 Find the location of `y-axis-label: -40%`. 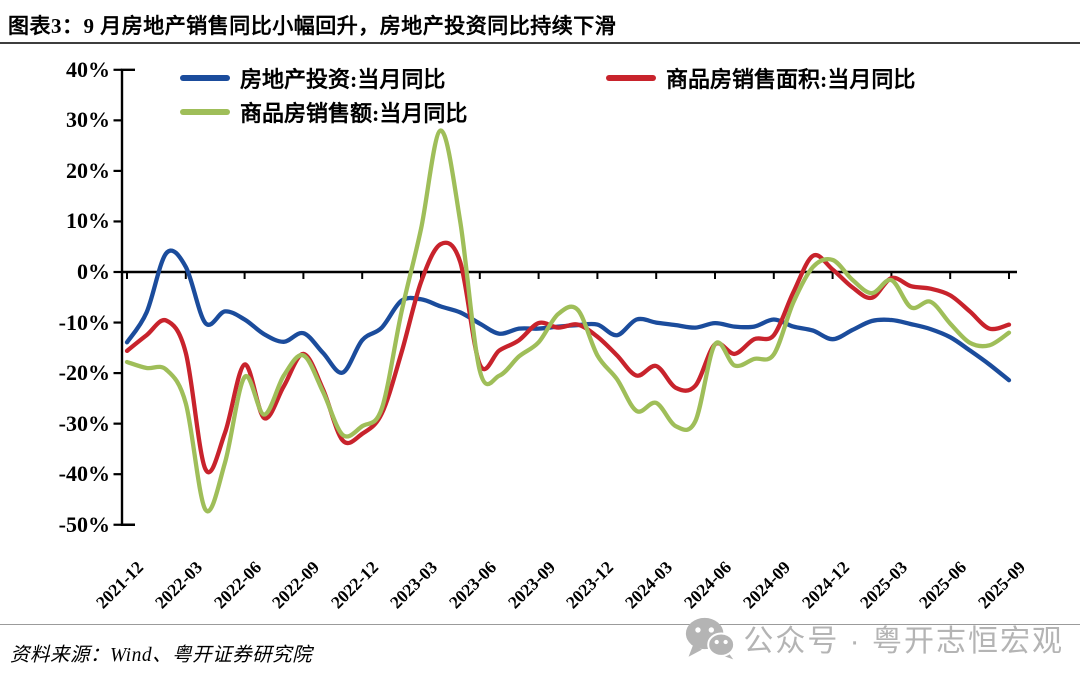

y-axis-label: -40% is located at coordinates (84, 474).